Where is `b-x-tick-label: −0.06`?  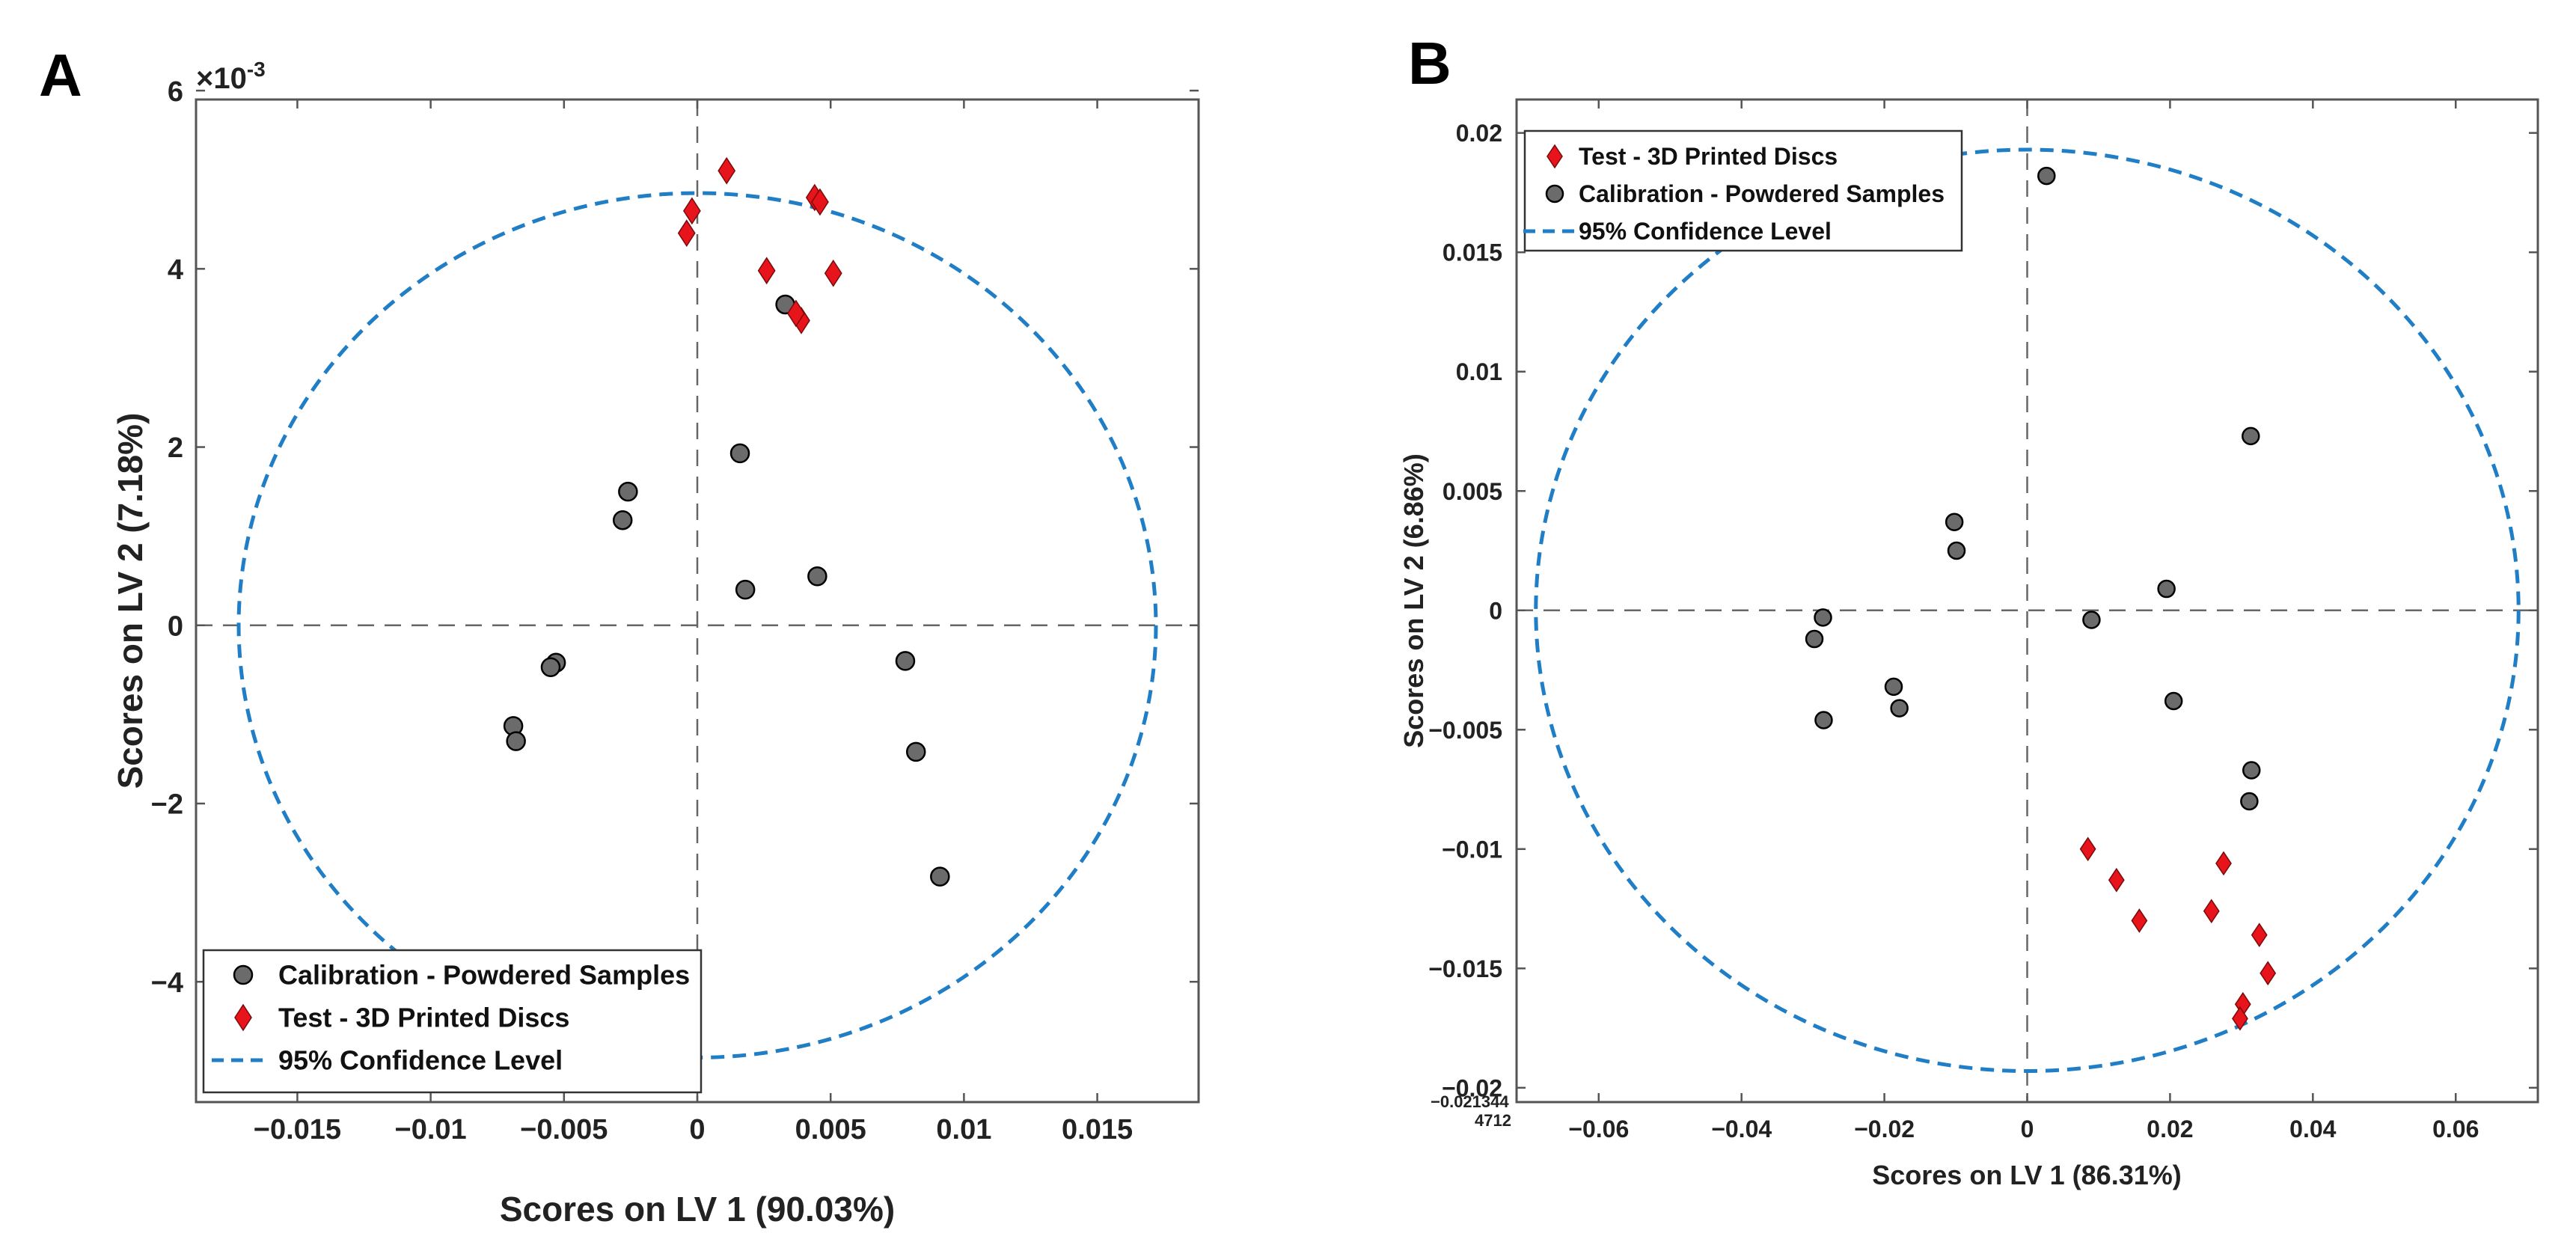
b-x-tick-label: −0.06 is located at coordinates (1598, 1129).